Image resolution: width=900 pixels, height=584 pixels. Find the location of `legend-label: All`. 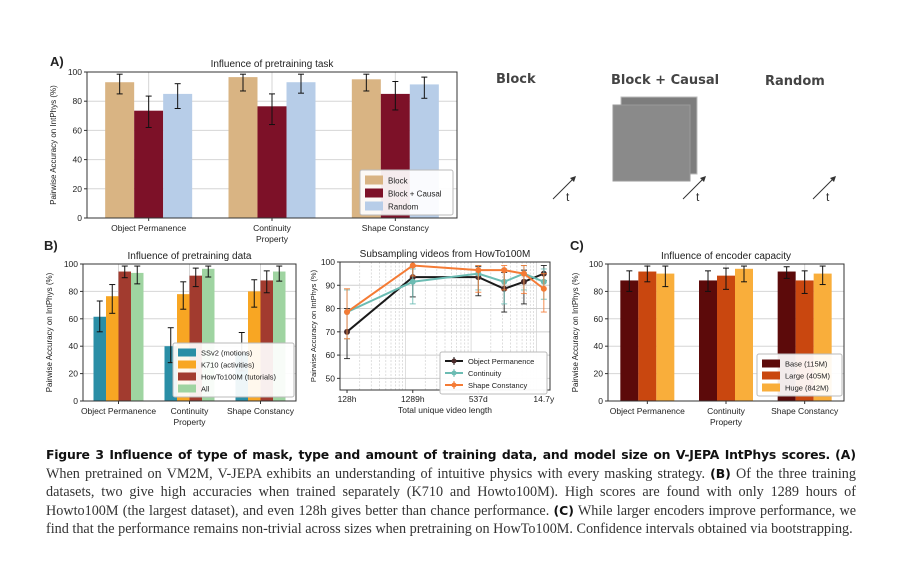

legend-label: All is located at coordinates (205, 389).